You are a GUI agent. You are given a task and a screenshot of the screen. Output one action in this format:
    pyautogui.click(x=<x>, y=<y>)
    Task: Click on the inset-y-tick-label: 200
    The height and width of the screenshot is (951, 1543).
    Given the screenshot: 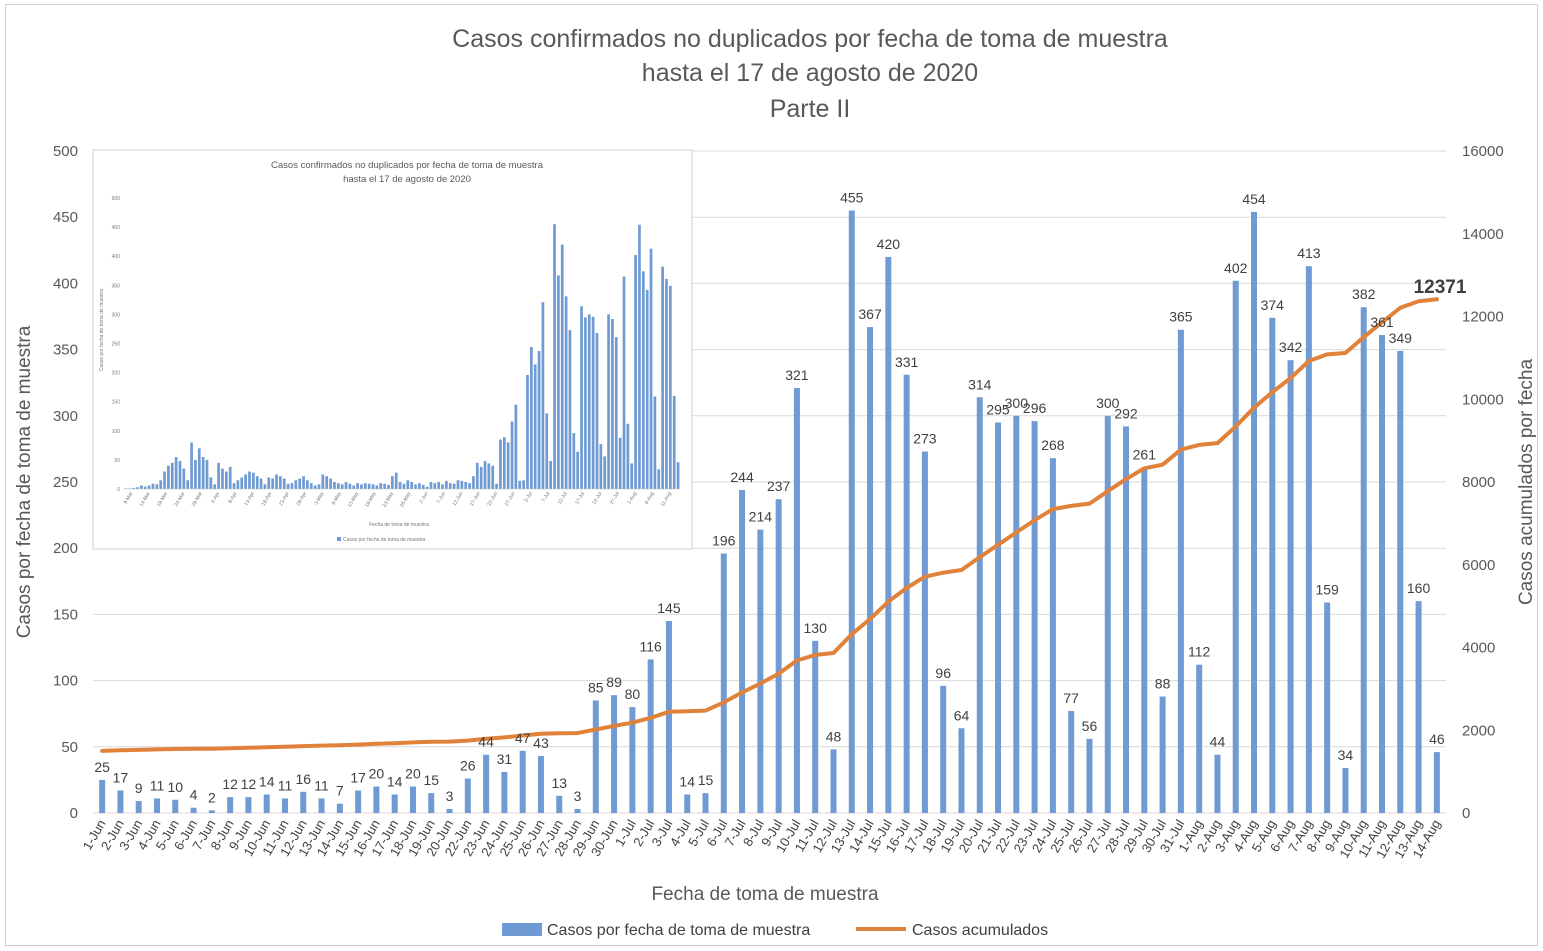 What is the action you would take?
    pyautogui.click(x=116, y=374)
    